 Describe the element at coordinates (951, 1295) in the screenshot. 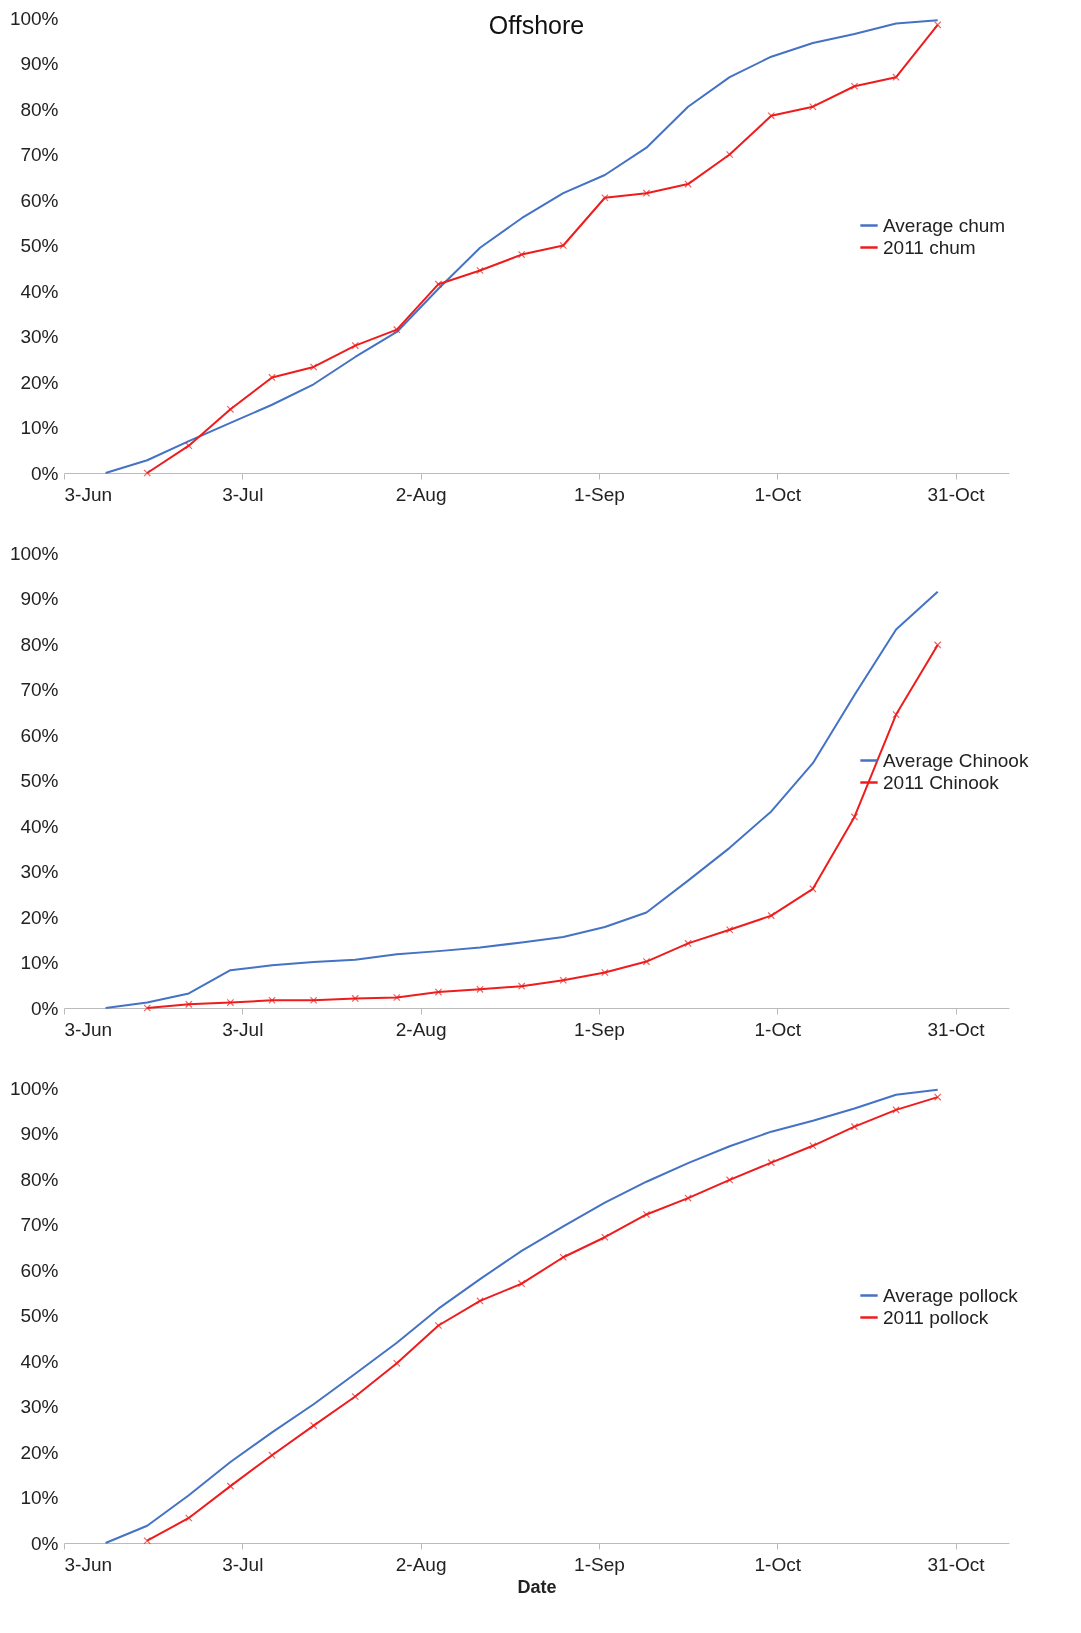

I see `legend-label: Average pollock` at that location.